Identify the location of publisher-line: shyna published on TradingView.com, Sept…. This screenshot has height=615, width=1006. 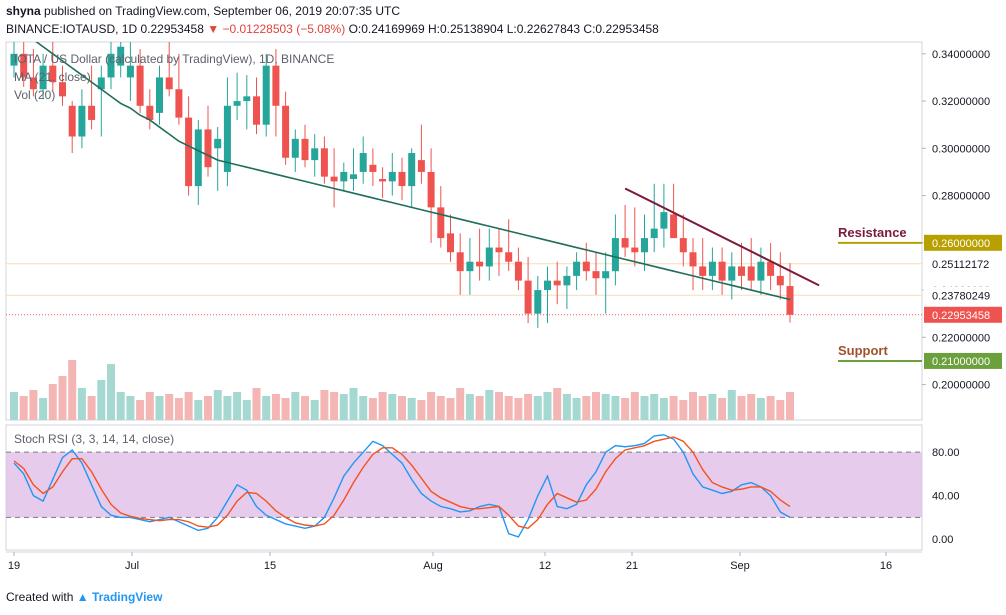
(203, 11).